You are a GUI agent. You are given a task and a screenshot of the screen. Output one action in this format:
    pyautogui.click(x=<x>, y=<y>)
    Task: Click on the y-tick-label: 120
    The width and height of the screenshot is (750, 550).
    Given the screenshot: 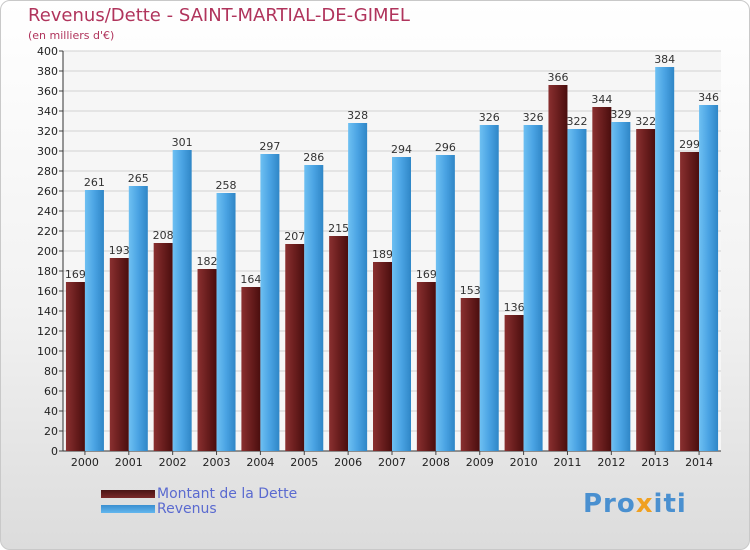 What is the action you would take?
    pyautogui.click(x=47, y=331)
    